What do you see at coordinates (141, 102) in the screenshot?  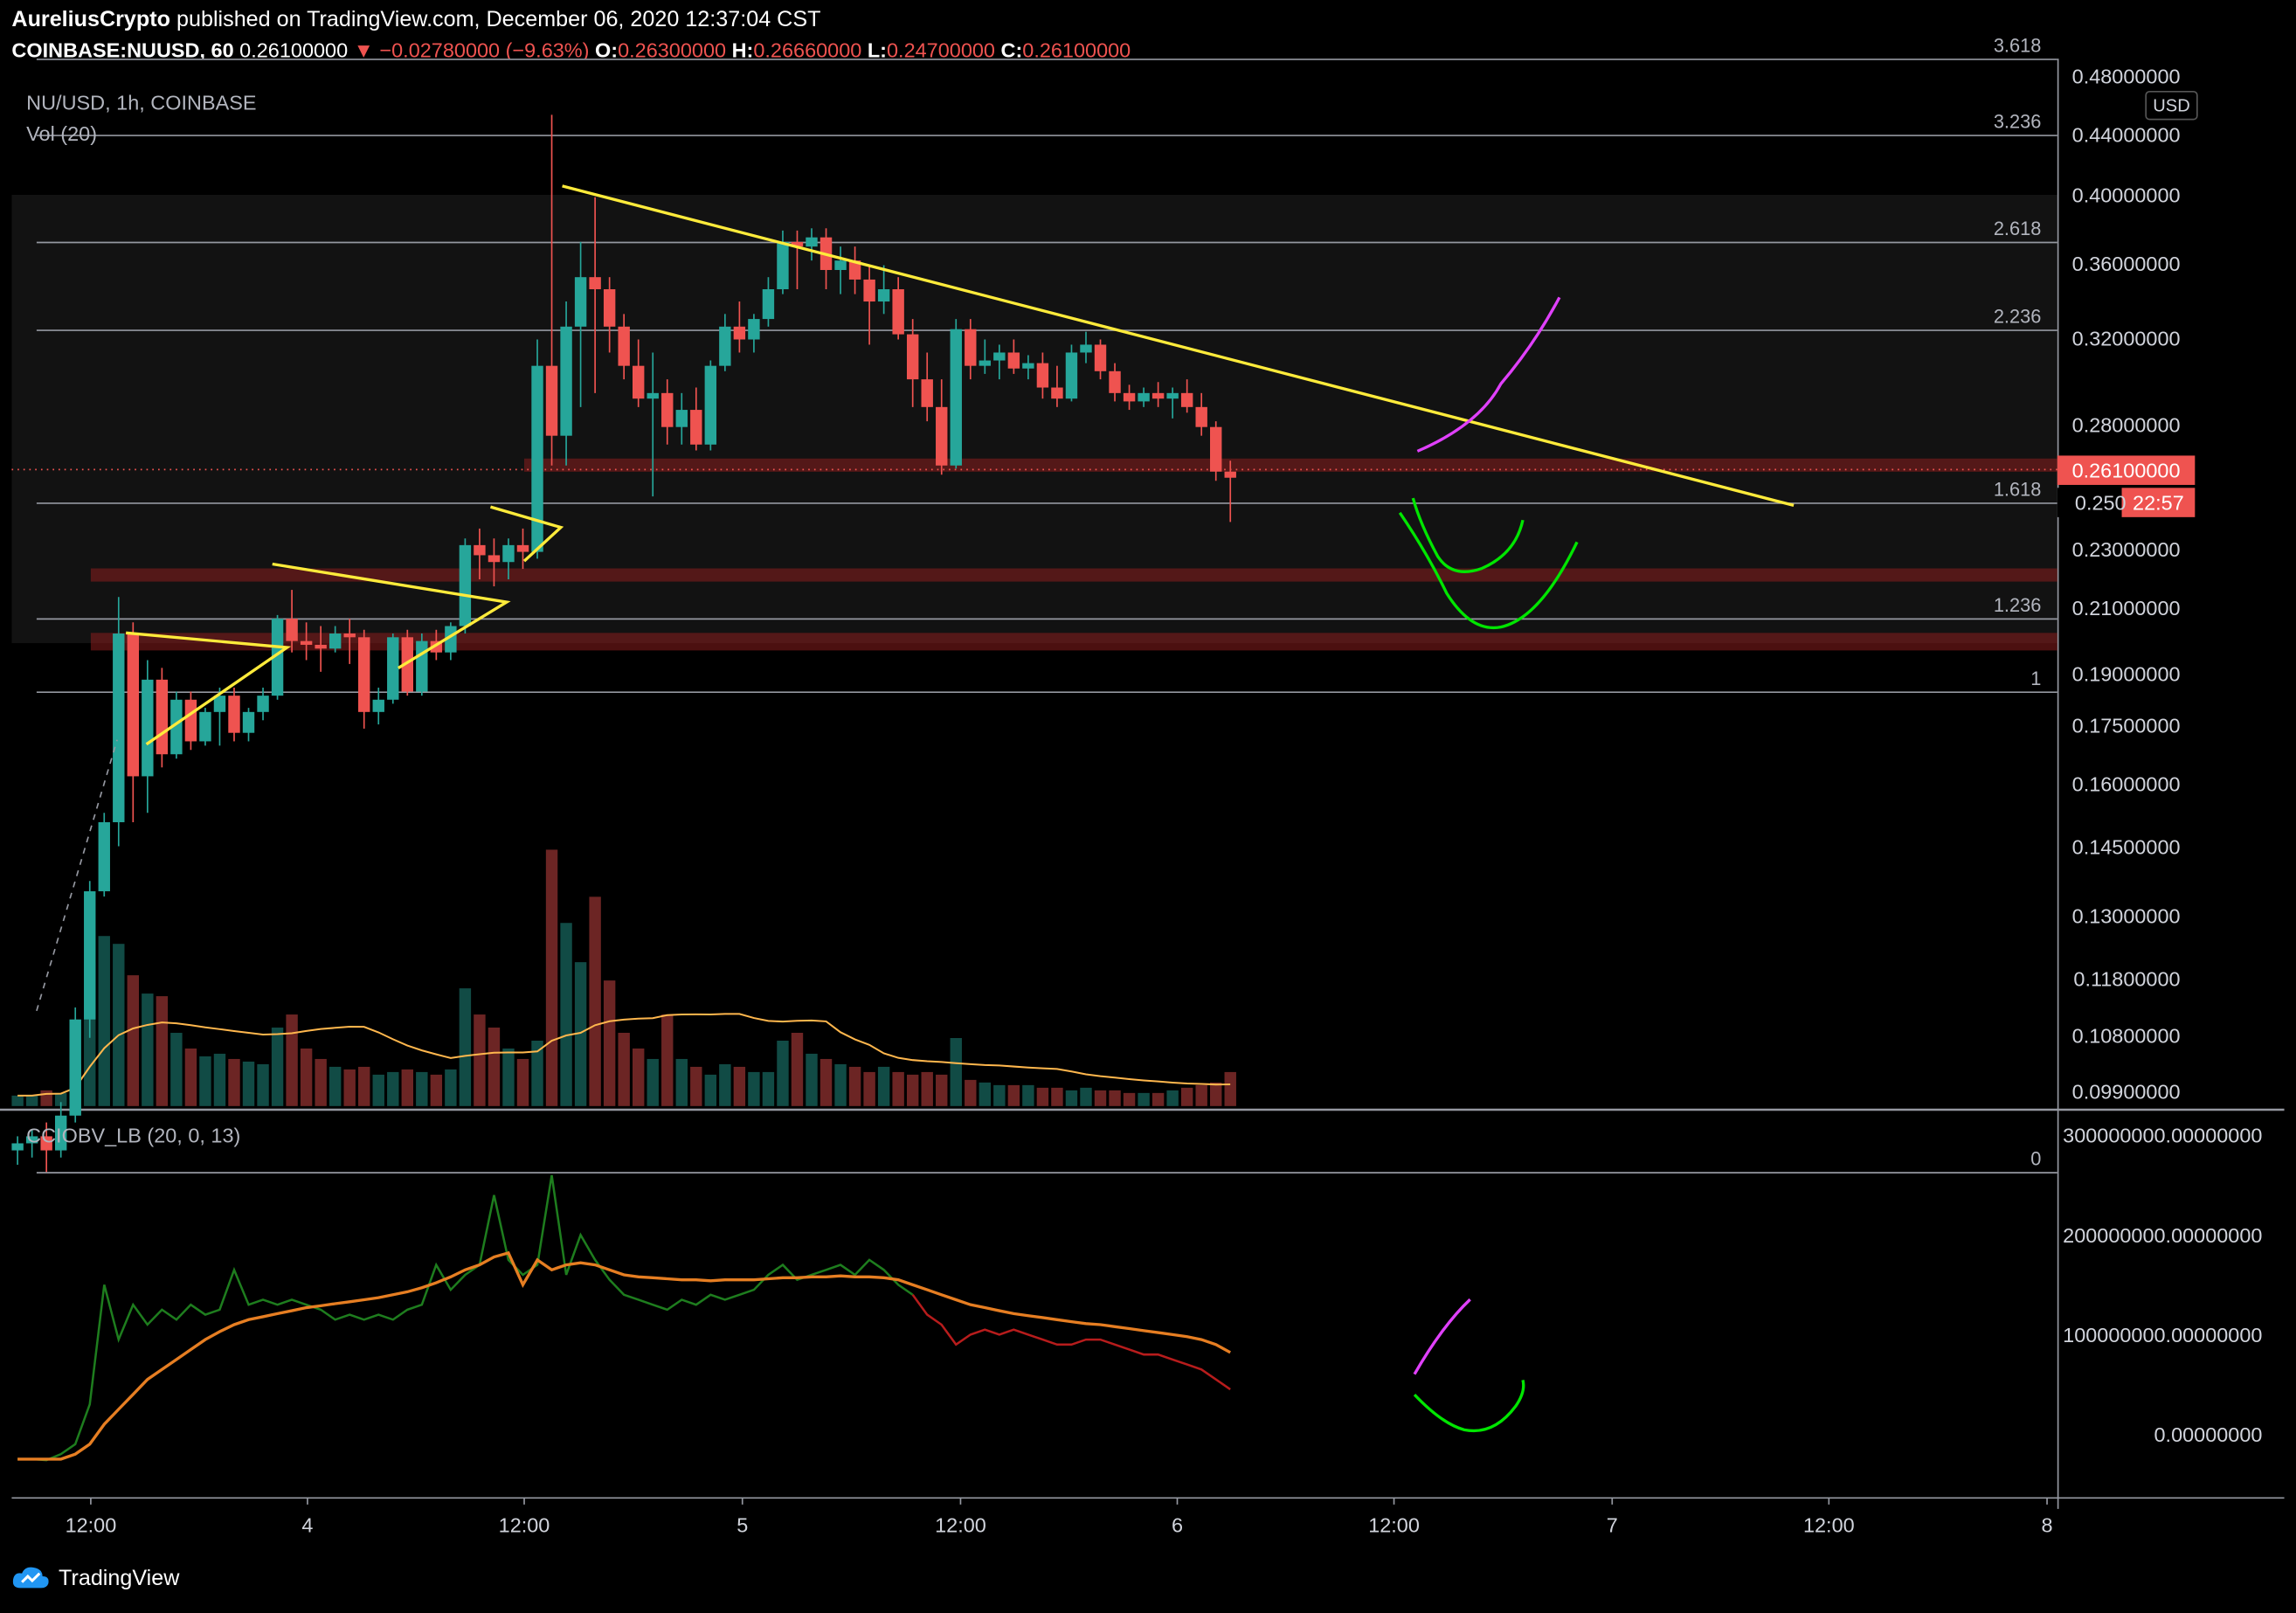 I see `main-legend: NU/USD, 1h, COINBASE` at bounding box center [141, 102].